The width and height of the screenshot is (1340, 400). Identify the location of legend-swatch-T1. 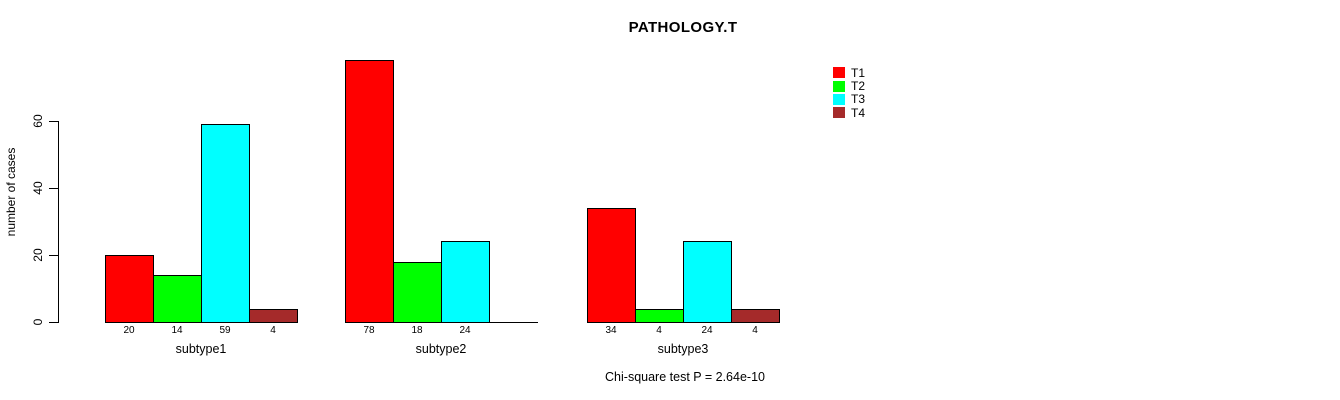
(839, 73).